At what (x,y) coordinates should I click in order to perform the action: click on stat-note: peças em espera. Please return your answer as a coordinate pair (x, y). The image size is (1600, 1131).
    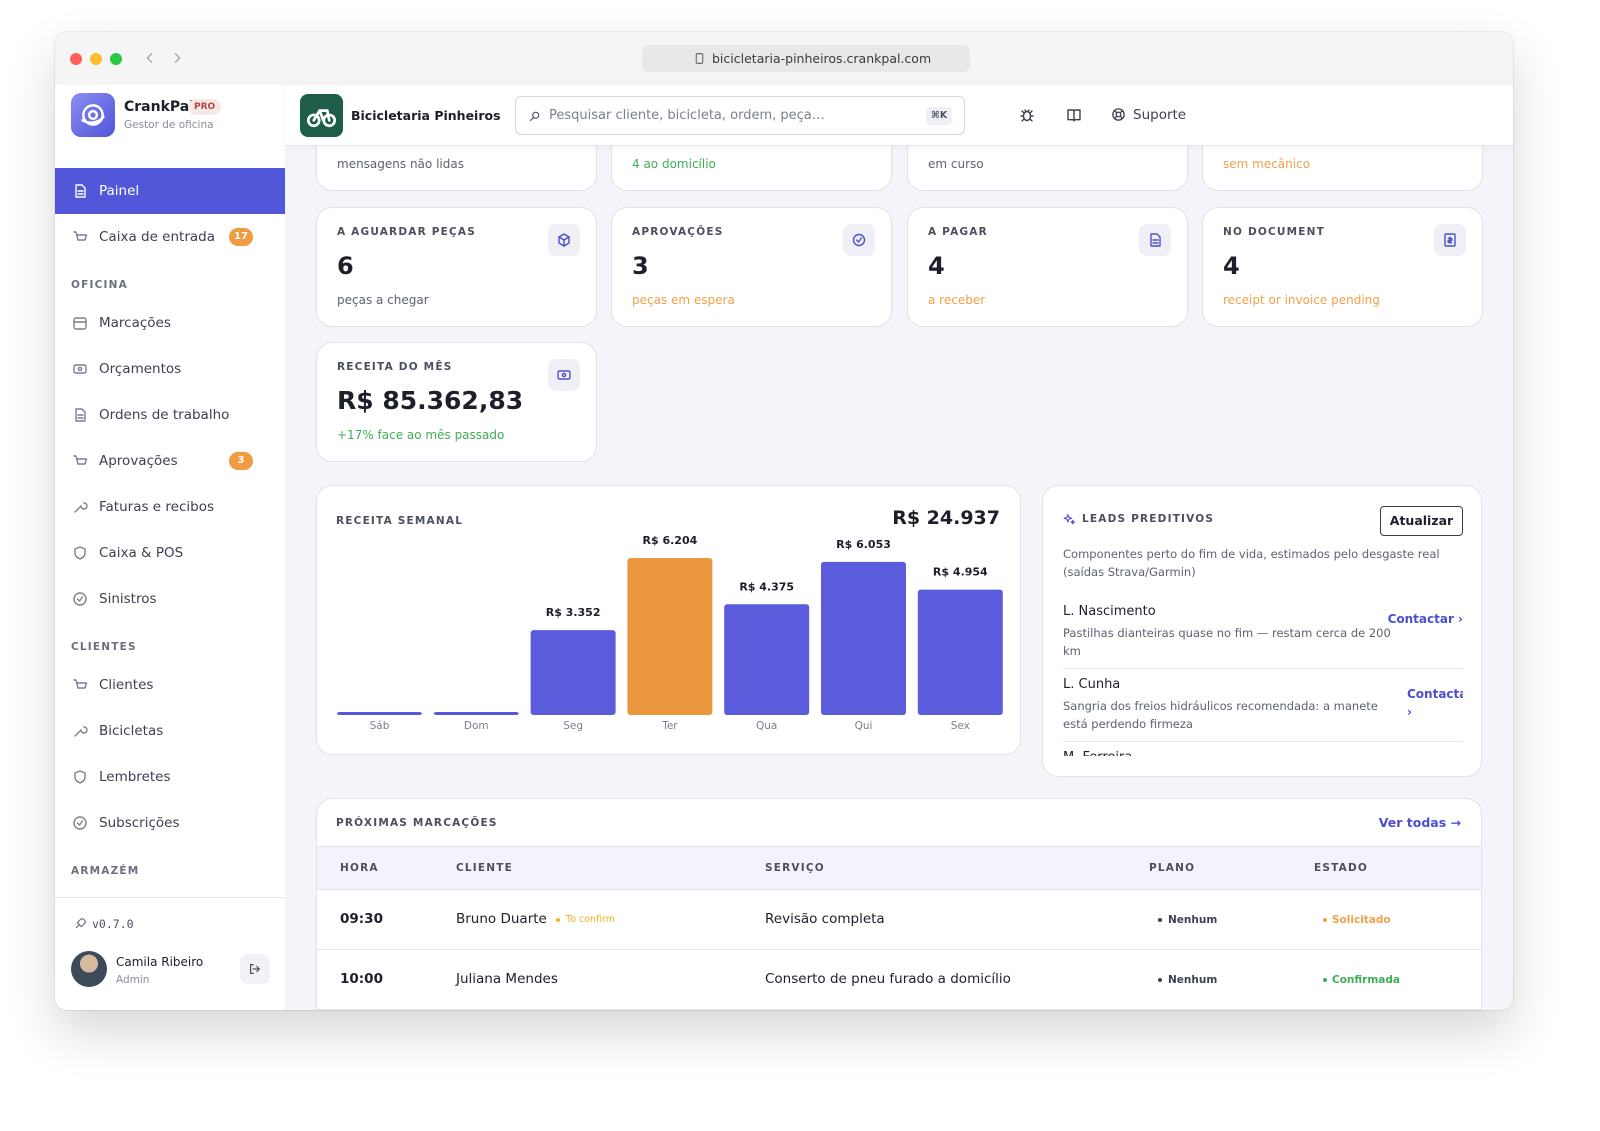
    Looking at the image, I should click on (683, 300).